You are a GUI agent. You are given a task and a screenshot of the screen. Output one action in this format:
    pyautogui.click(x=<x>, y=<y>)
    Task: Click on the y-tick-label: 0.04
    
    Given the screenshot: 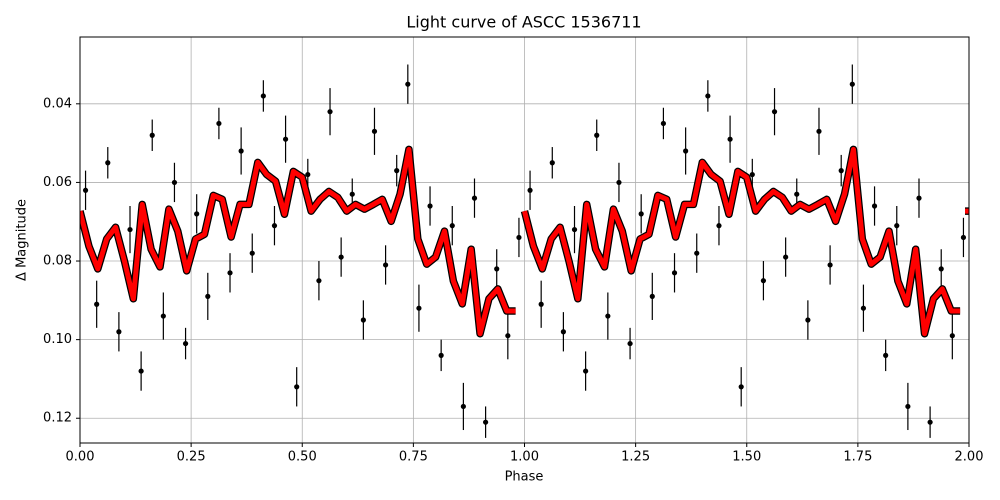 What is the action you would take?
    pyautogui.click(x=57, y=103)
    